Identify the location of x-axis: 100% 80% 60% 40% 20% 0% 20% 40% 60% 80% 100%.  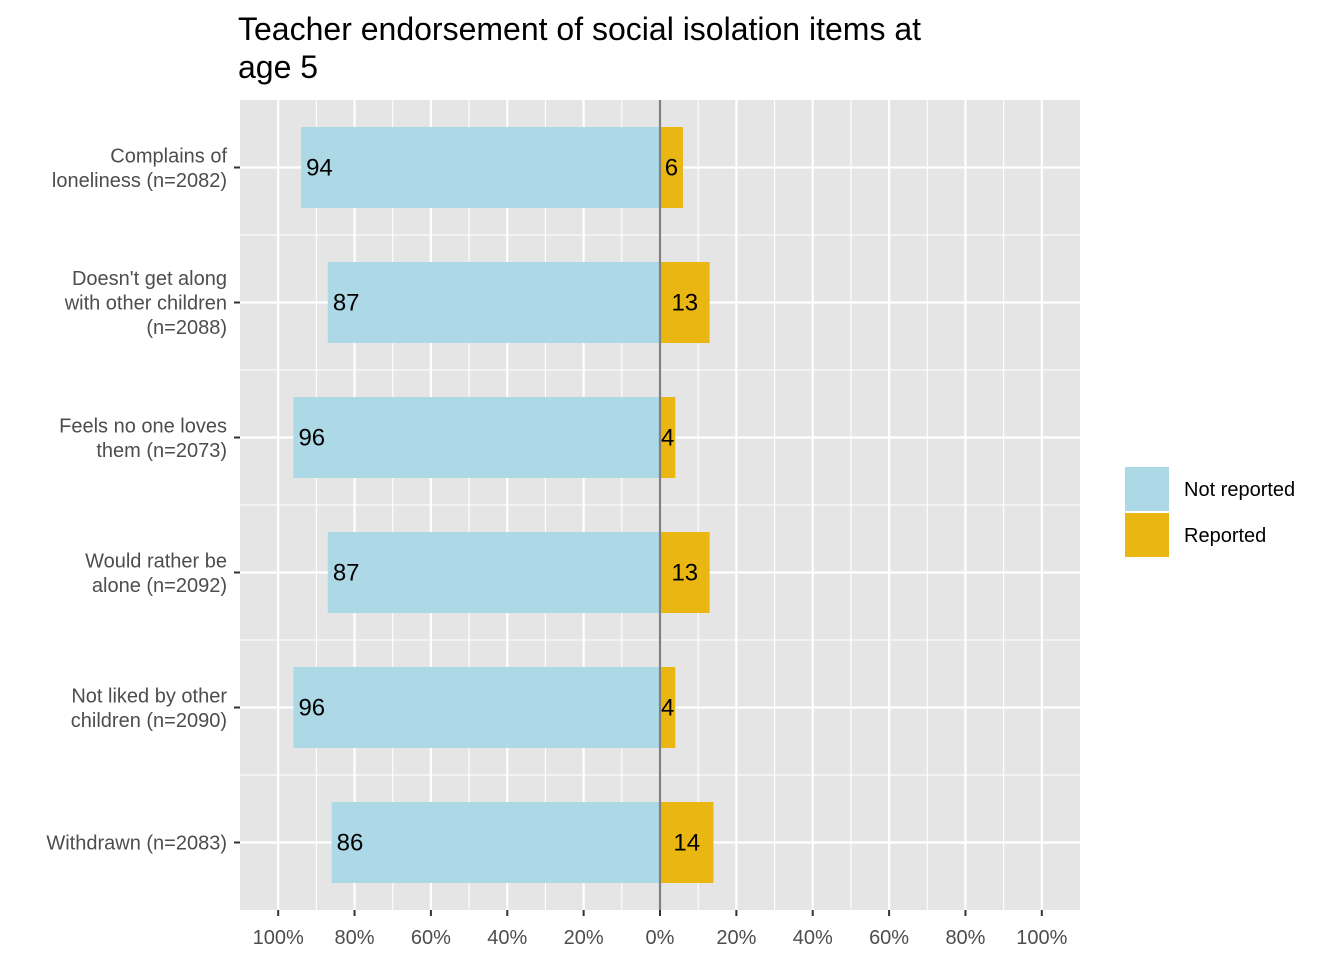
(660, 929).